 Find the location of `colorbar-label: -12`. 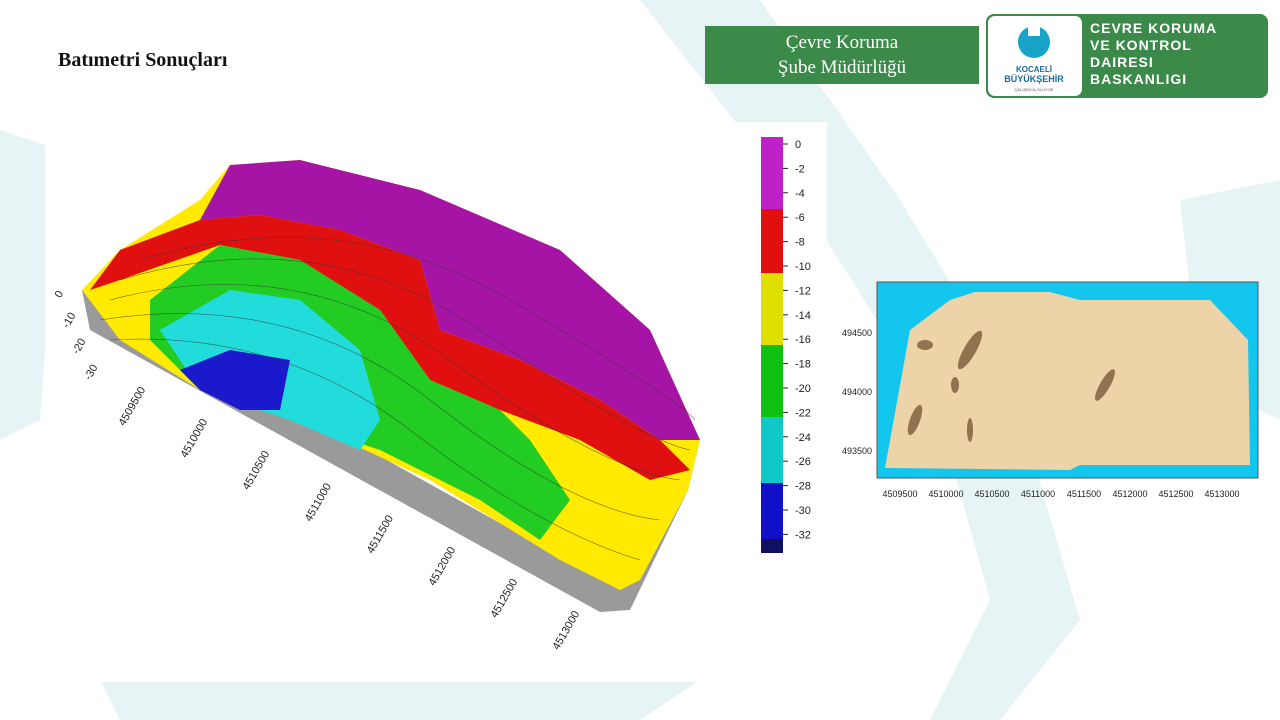

colorbar-label: -12 is located at coordinates (803, 291).